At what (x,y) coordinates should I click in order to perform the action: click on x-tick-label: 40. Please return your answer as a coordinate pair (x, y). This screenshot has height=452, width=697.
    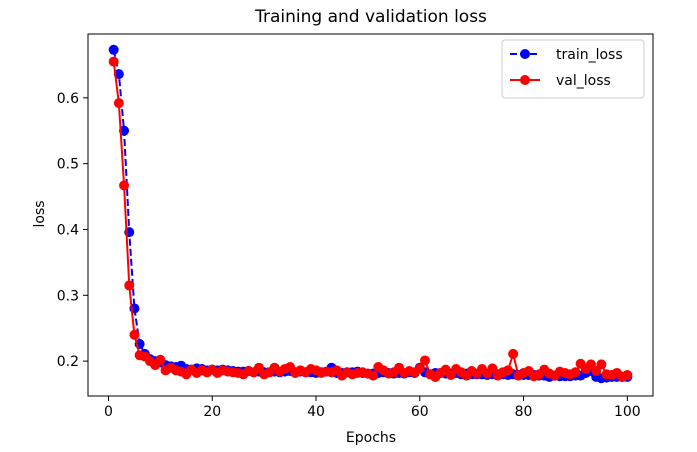
    Looking at the image, I should click on (316, 412).